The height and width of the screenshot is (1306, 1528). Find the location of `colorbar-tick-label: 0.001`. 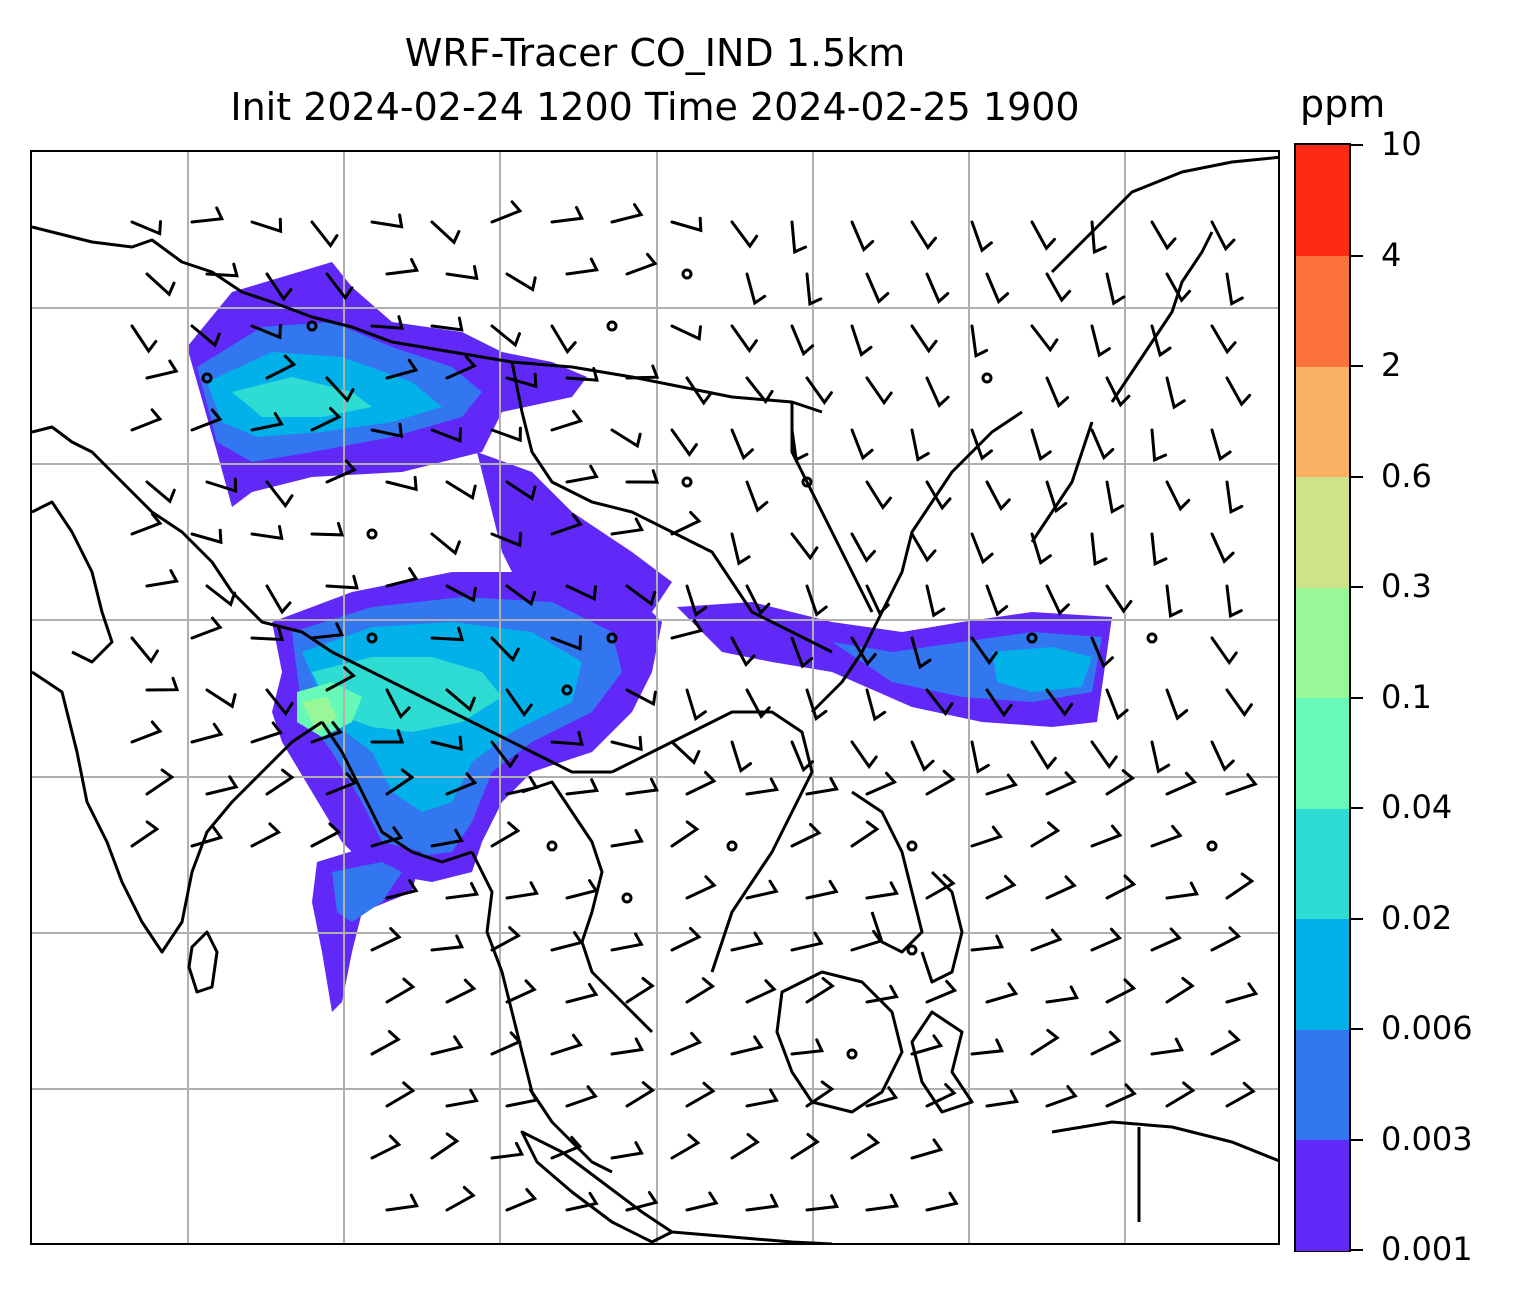

colorbar-tick-label: 0.001 is located at coordinates (1427, 1249).